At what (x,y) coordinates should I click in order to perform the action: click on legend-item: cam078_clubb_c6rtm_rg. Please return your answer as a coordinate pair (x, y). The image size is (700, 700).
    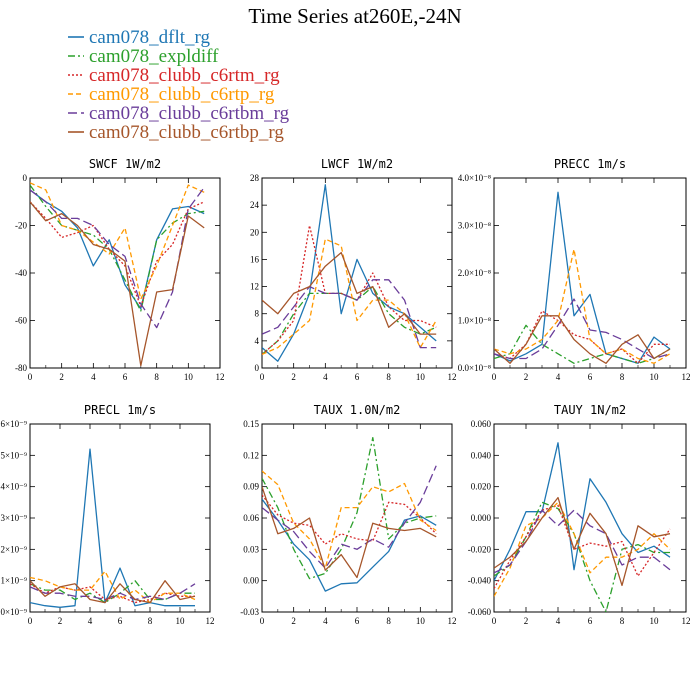
    Looking at the image, I should click on (174, 75).